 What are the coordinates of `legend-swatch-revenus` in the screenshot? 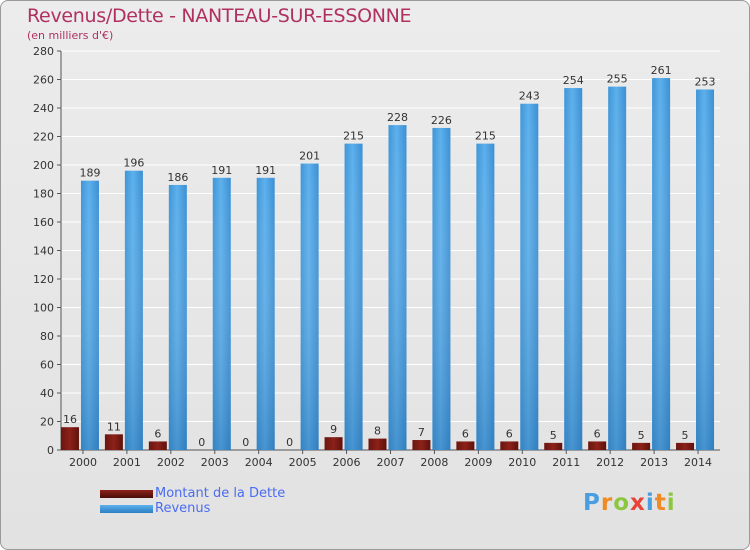 It's located at (126, 508).